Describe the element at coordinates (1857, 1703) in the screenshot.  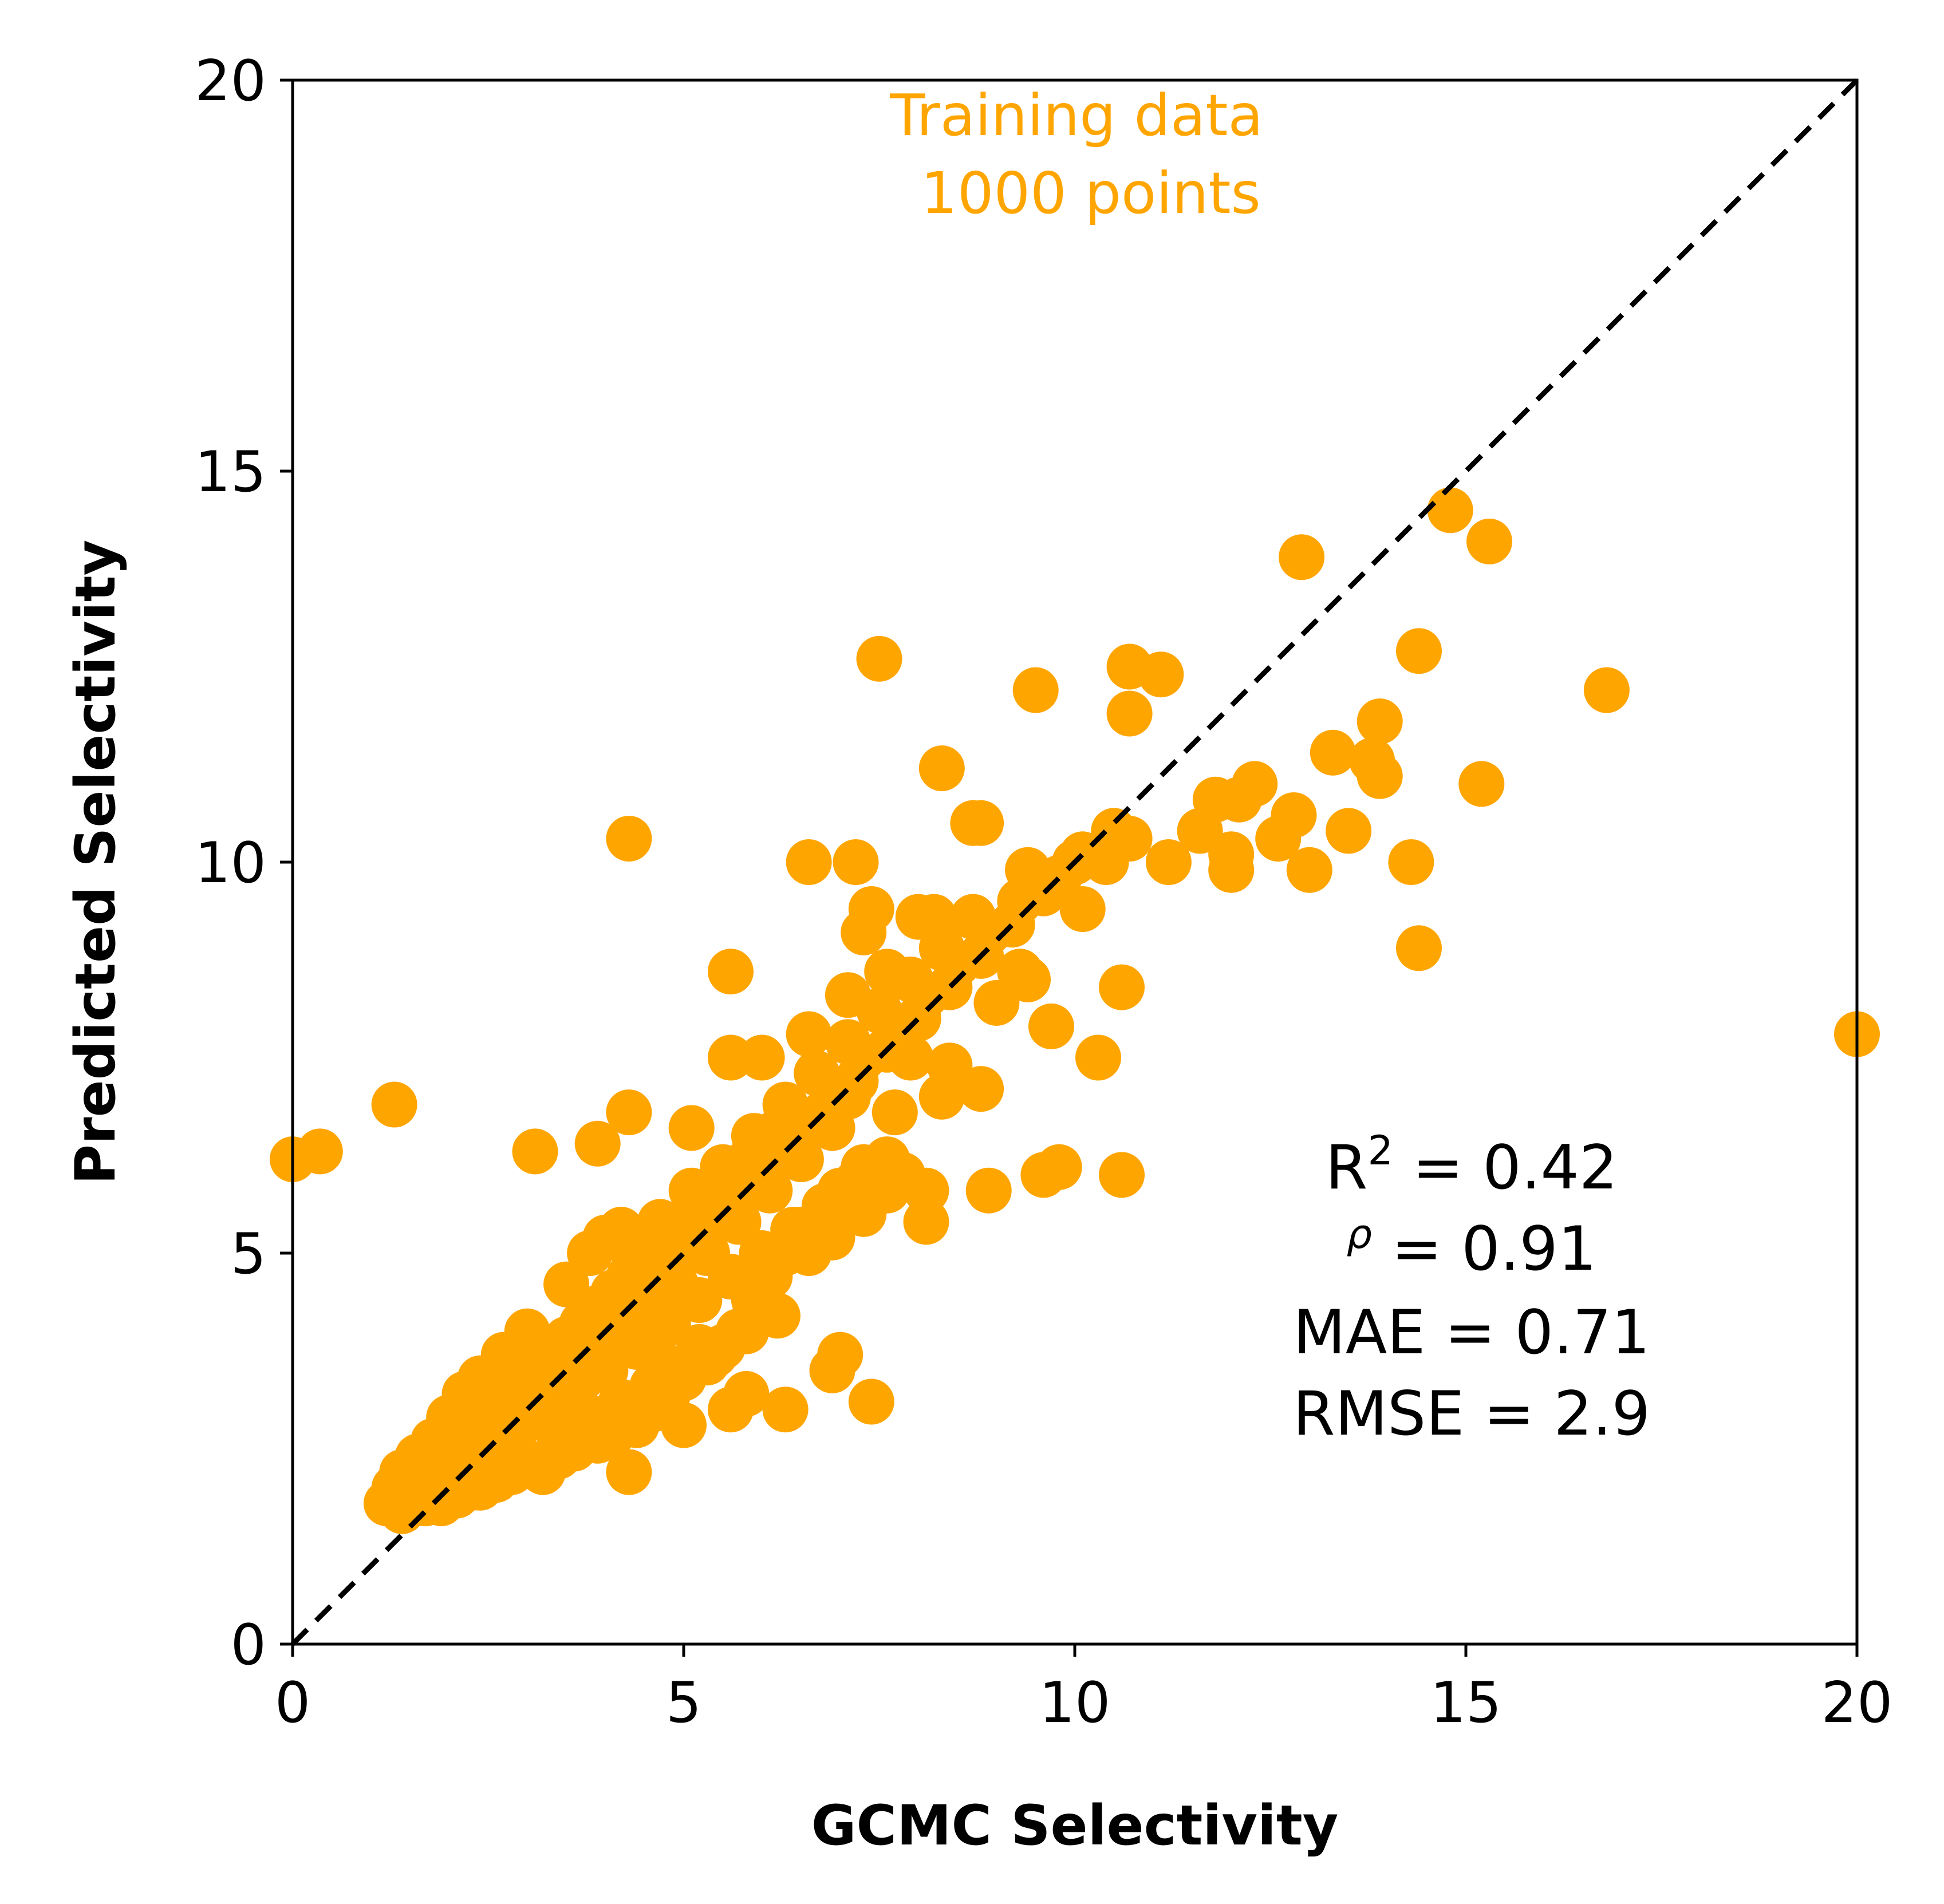
I see `x-tick-label: 20` at that location.